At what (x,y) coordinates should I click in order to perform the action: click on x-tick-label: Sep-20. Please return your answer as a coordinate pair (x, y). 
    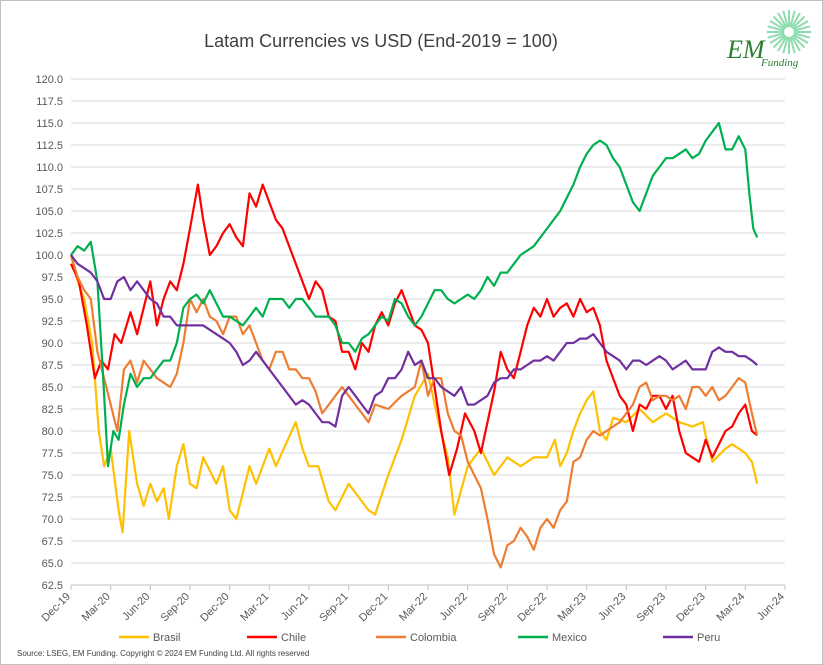
    Looking at the image, I should click on (176, 608).